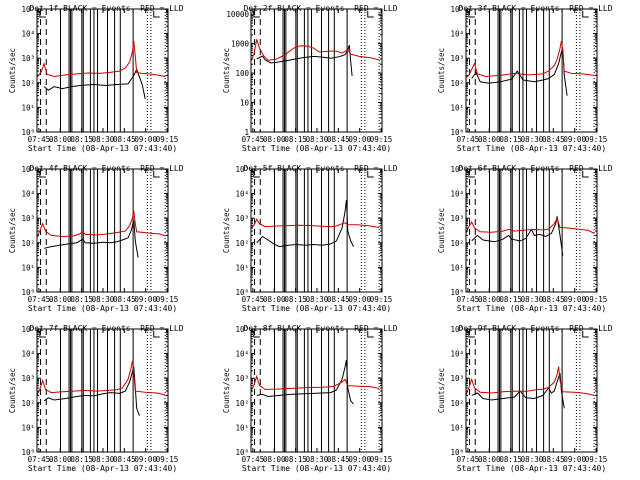  What do you see at coordinates (237, 14) in the screenshot?
I see `y-tick-label: 10000` at bounding box center [237, 14].